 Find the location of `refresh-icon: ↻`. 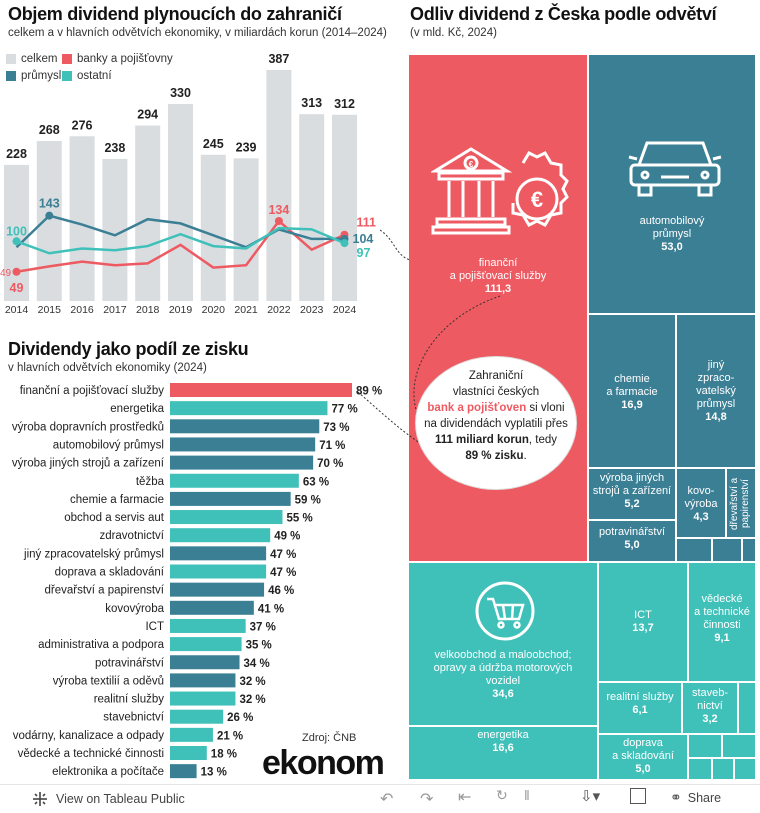

refresh-icon: ↻ is located at coordinates (502, 795).